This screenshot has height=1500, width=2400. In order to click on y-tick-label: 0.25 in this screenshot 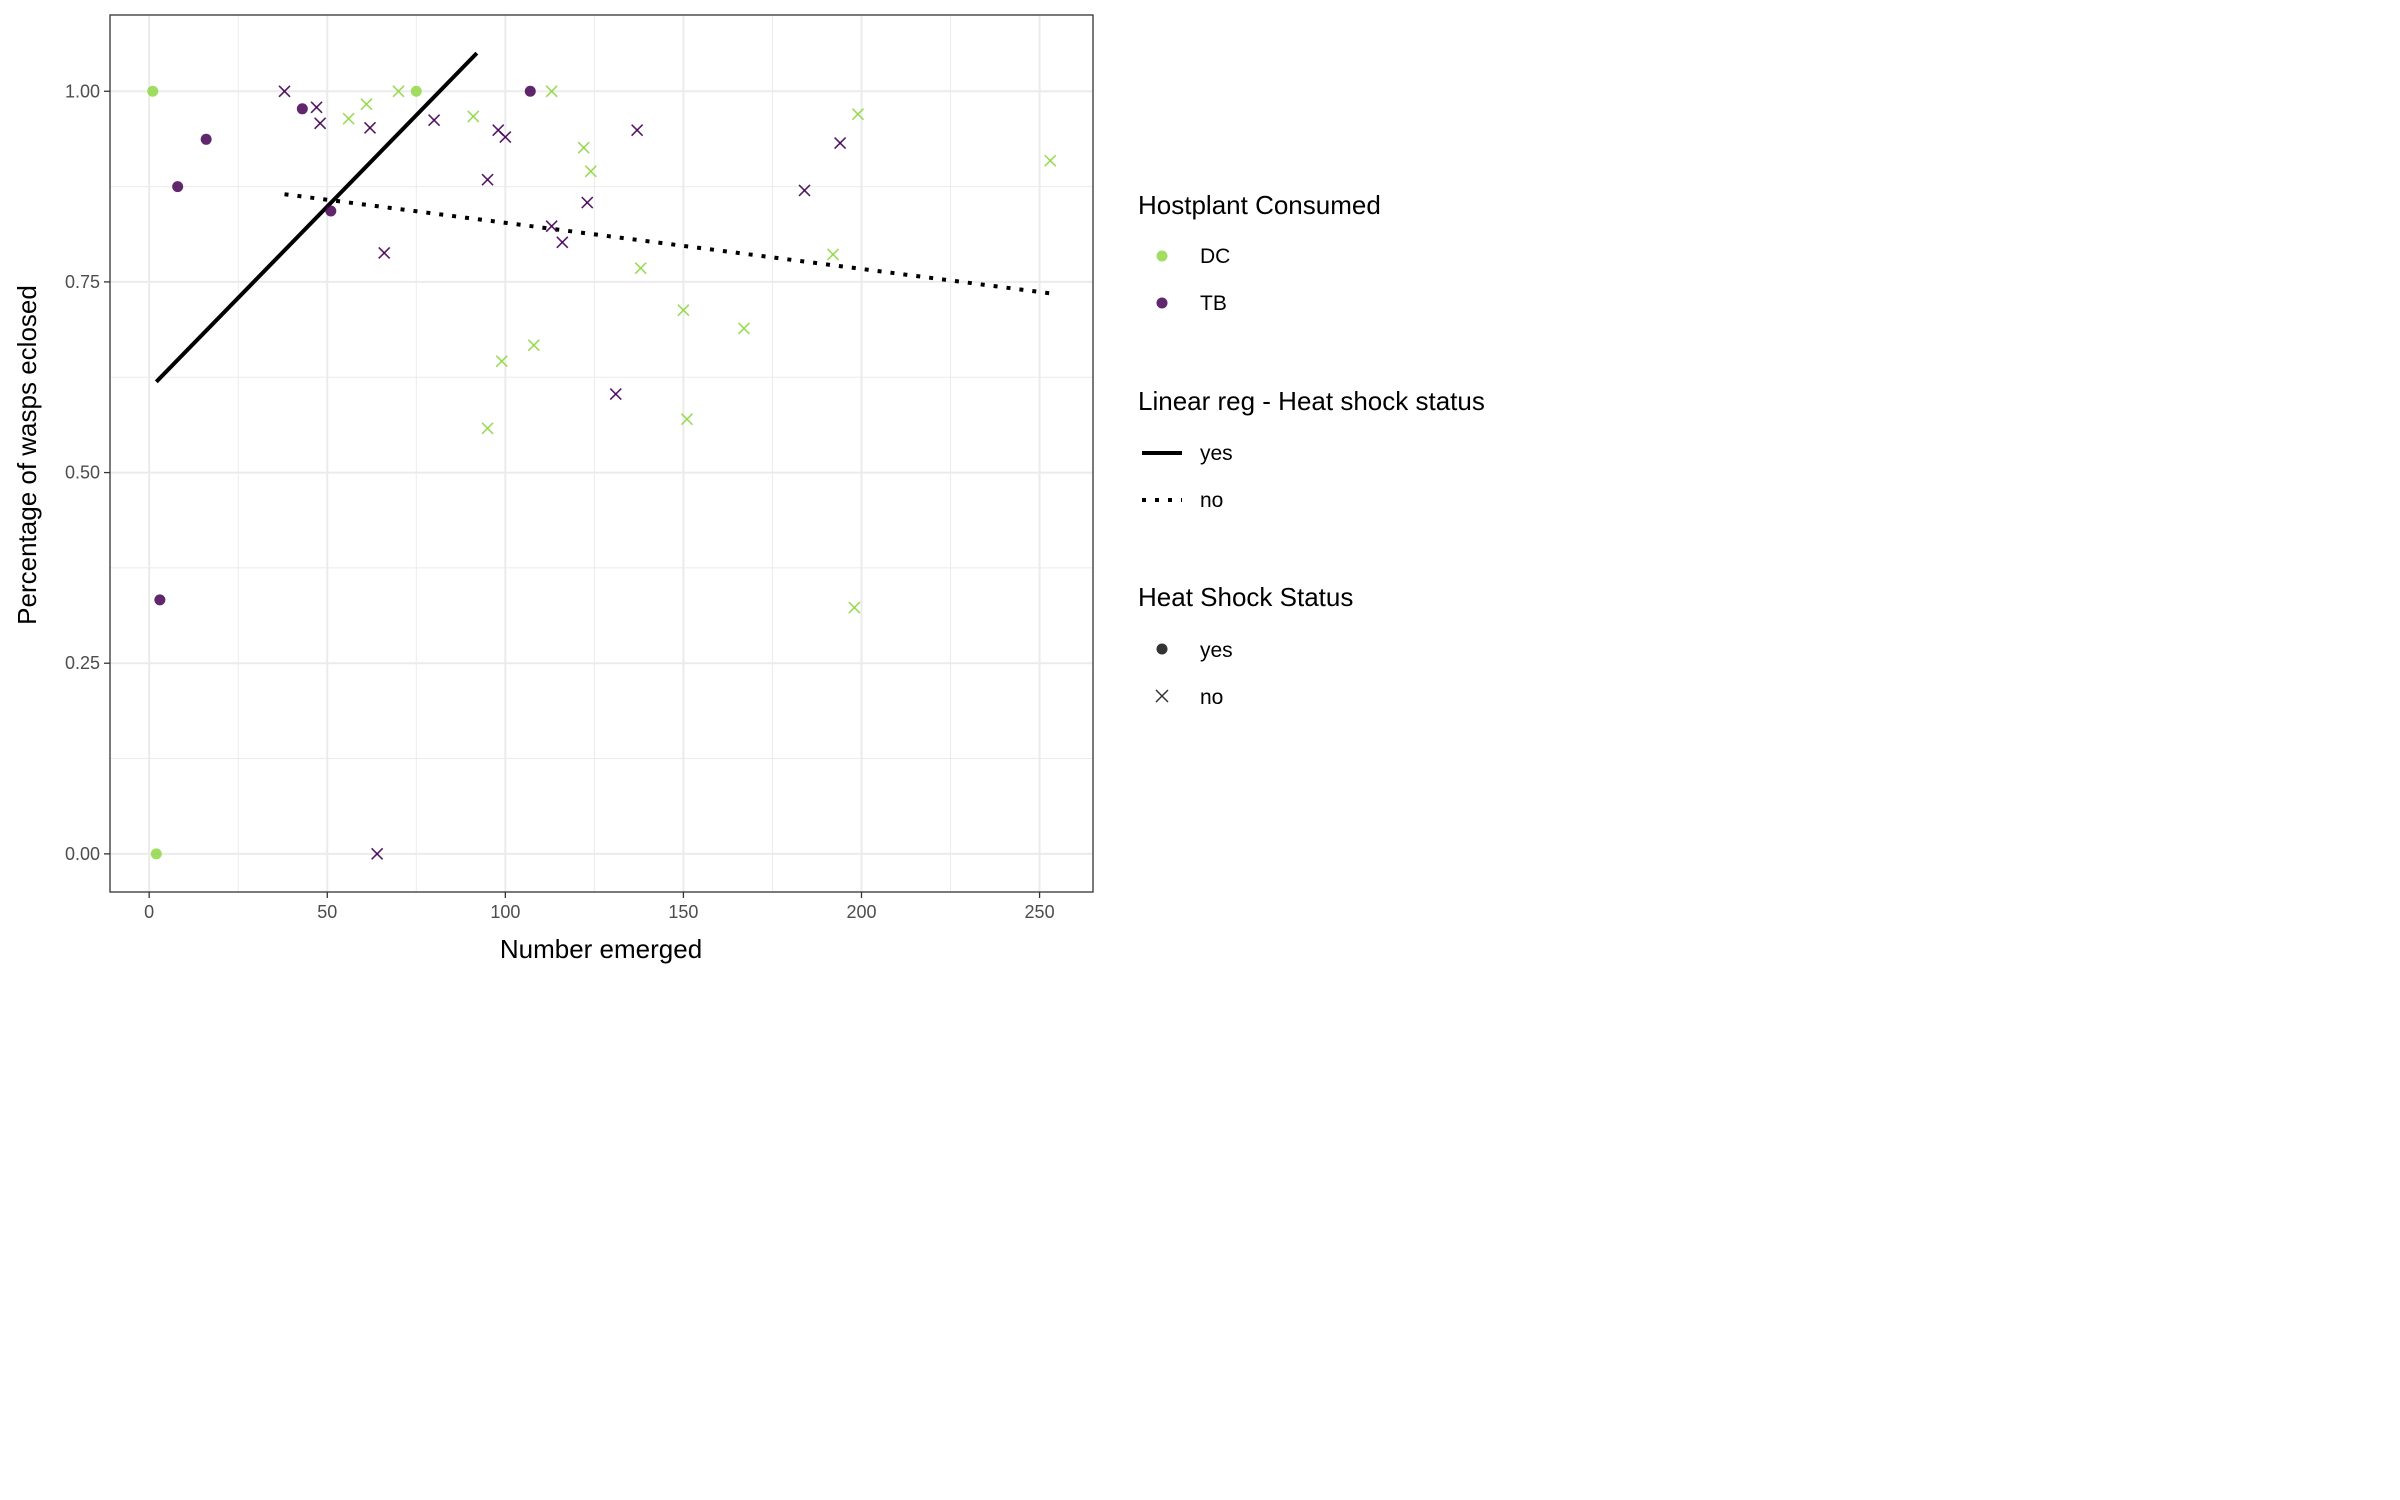, I will do `click(82, 663)`.